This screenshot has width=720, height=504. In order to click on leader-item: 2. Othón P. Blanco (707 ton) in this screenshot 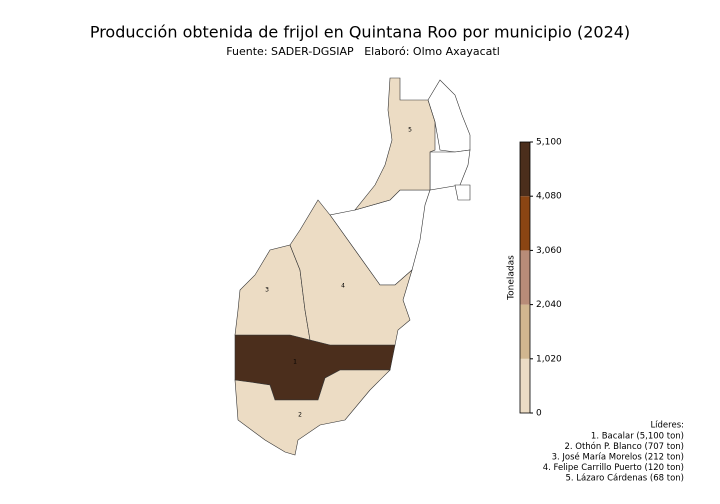, I will do `click(624, 446)`.